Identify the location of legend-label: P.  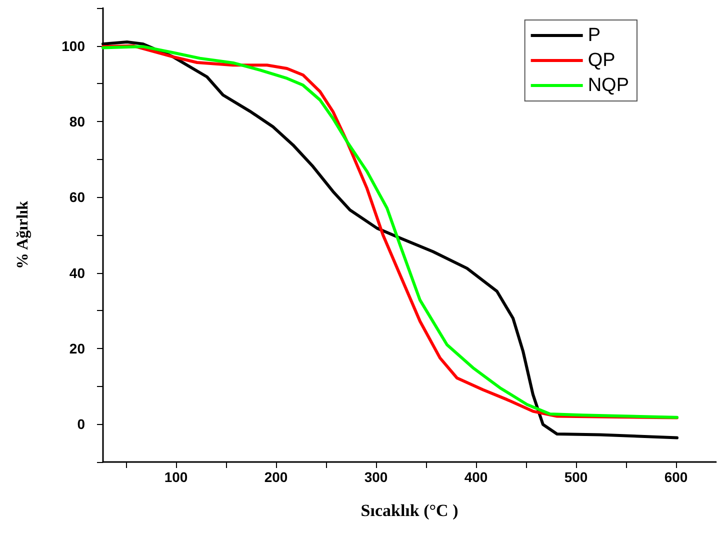
(594, 35).